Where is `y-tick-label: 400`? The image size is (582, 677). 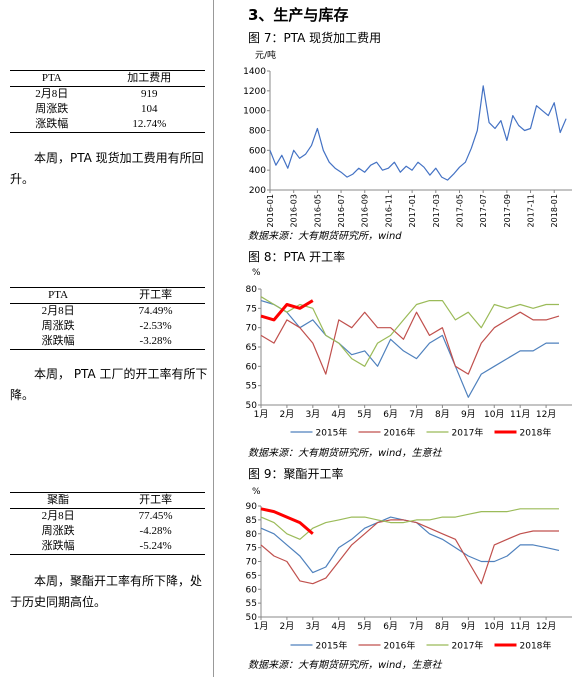
y-tick-label: 400 is located at coordinates (257, 171).